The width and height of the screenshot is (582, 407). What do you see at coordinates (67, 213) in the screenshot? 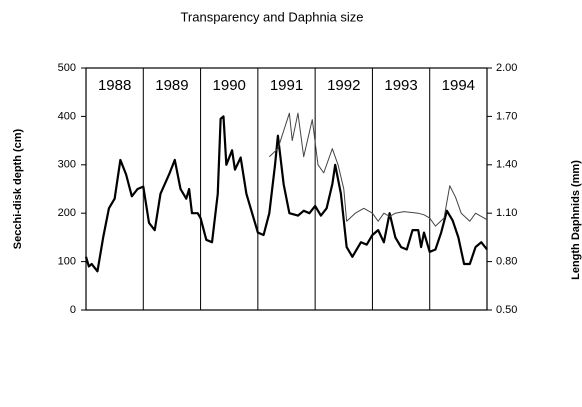
I see `y-tick-label: 200` at bounding box center [67, 213].